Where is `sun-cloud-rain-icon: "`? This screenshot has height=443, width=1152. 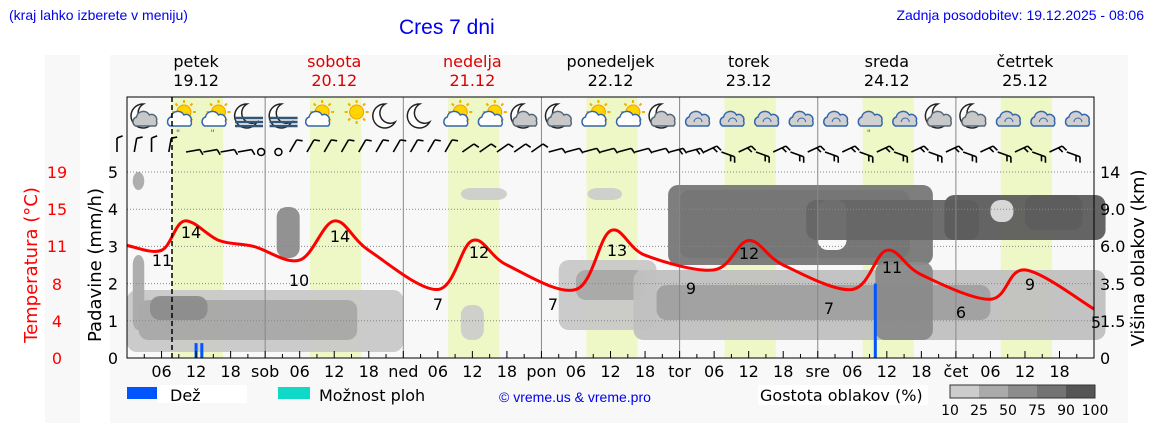 sun-cloud-rain-icon: " is located at coordinates (216, 119).